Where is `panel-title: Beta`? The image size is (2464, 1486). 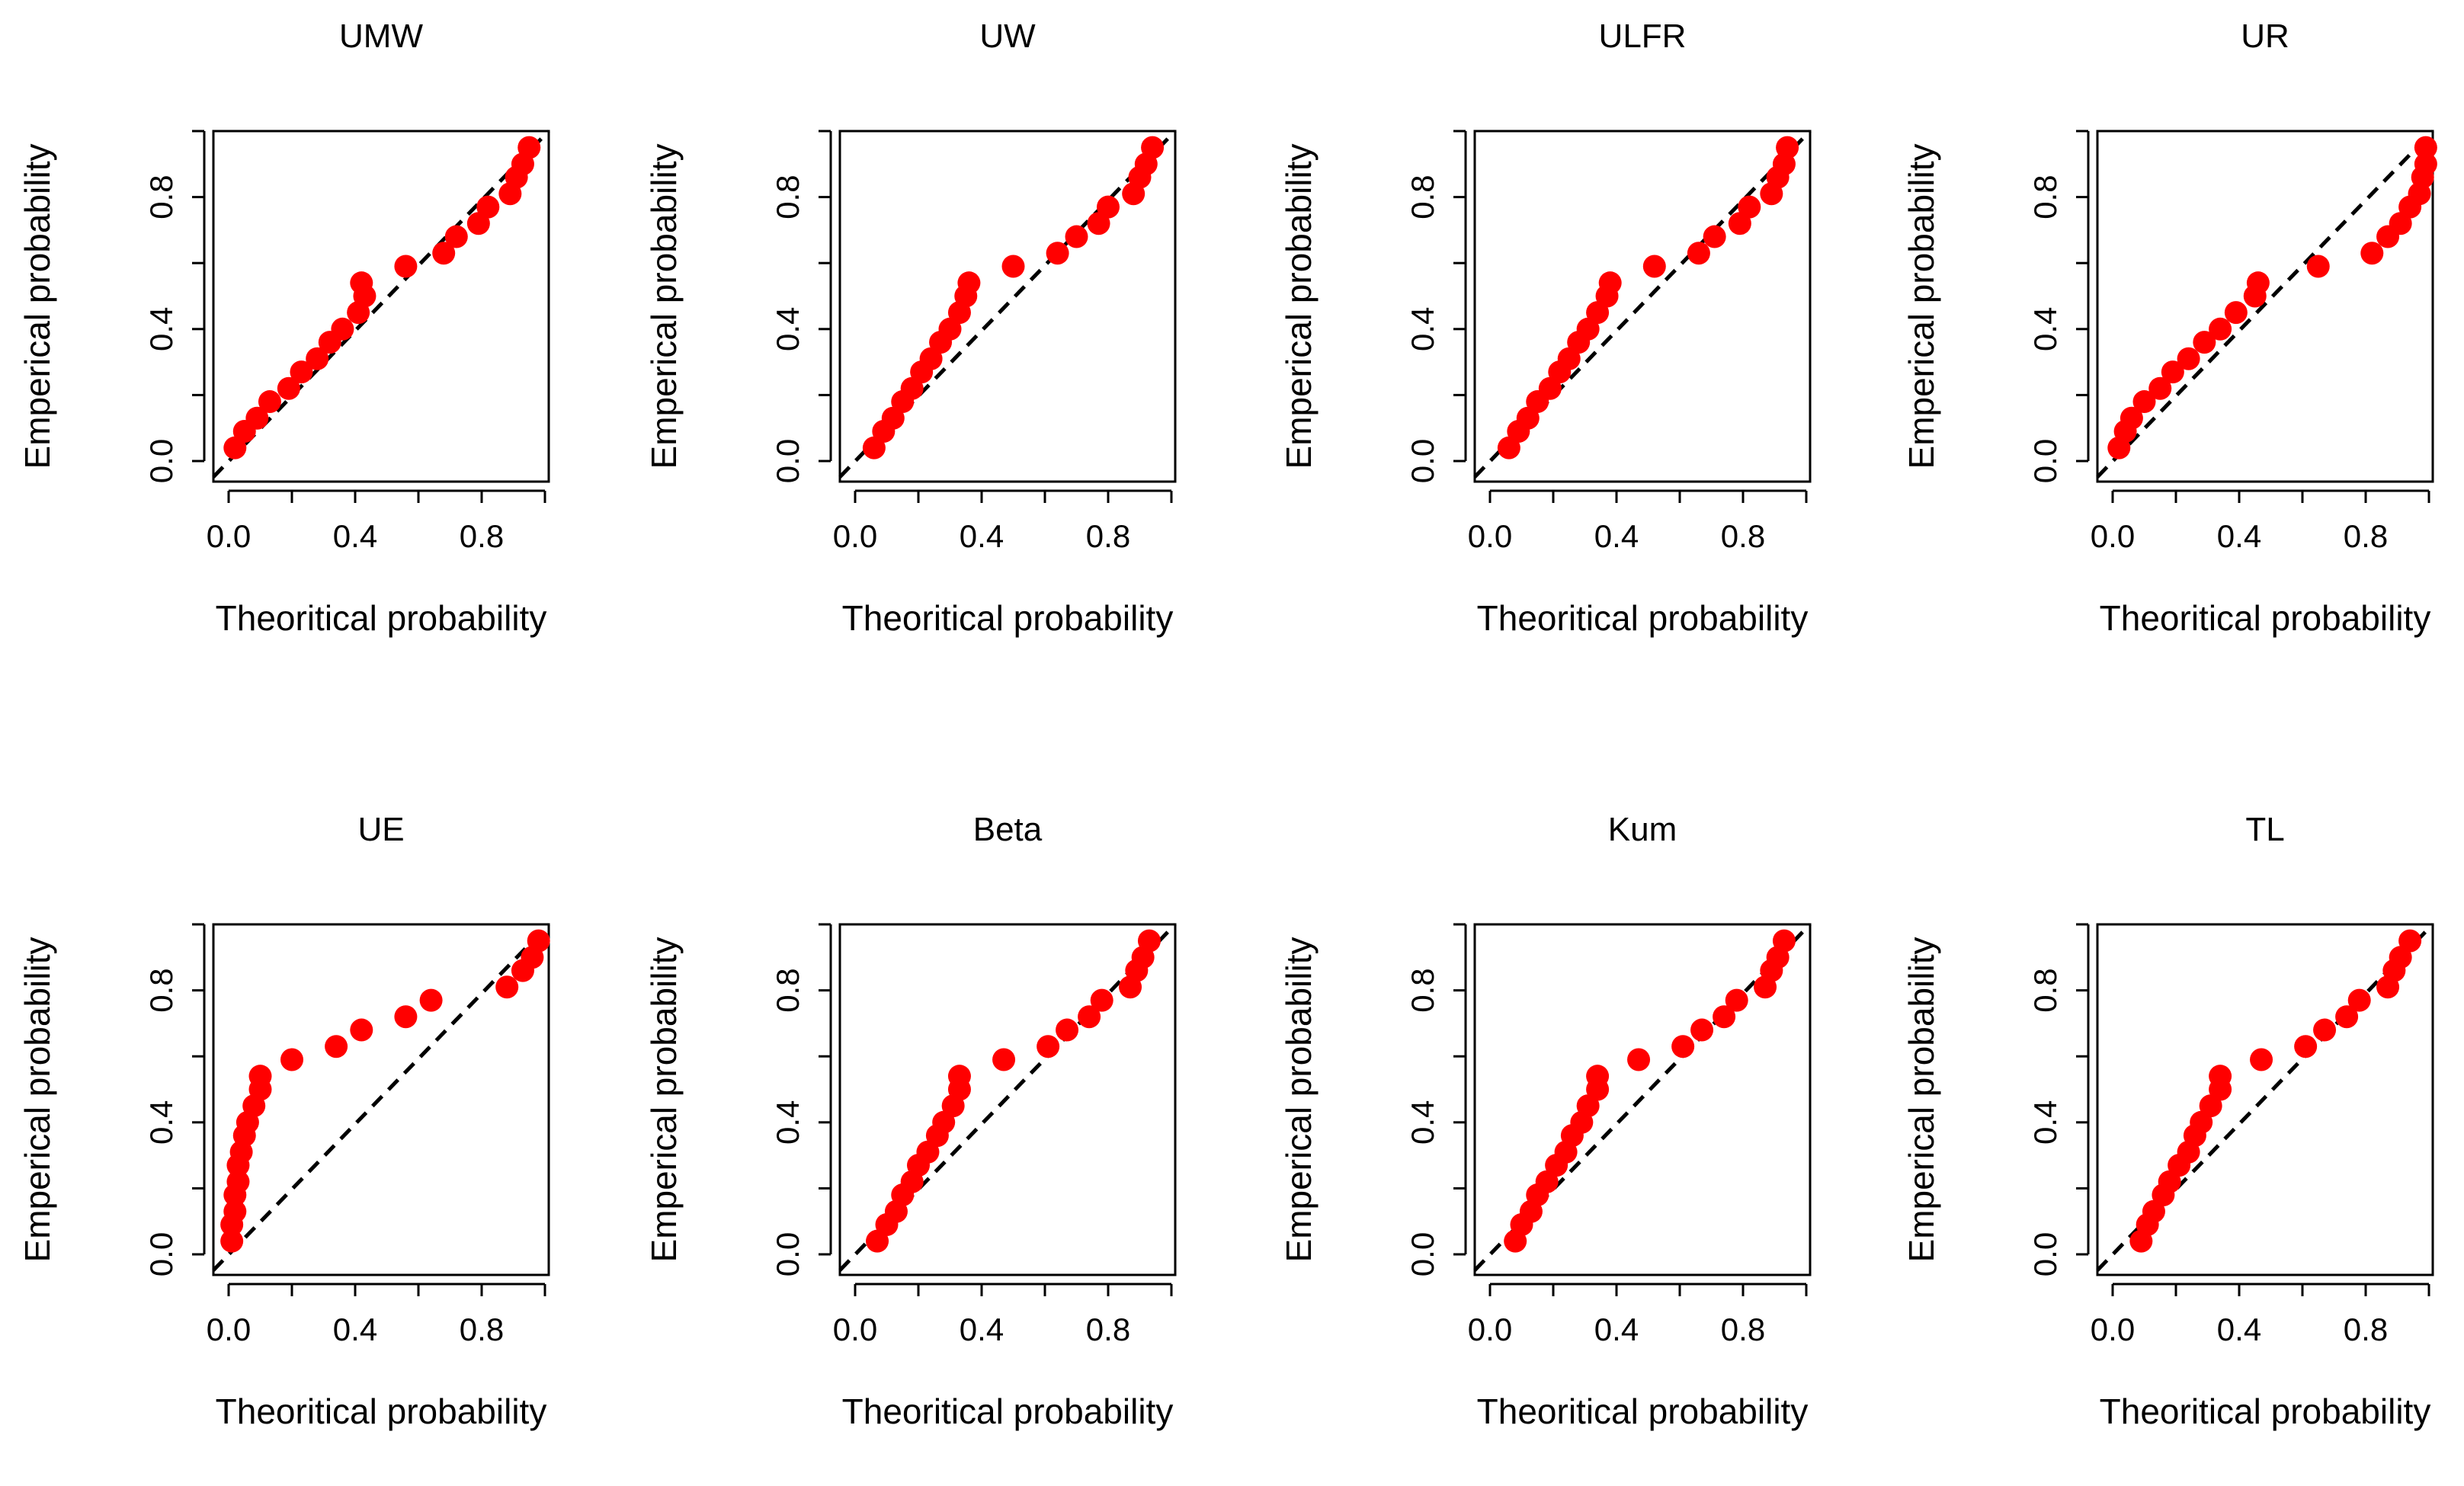 panel-title: Beta is located at coordinates (1008, 829).